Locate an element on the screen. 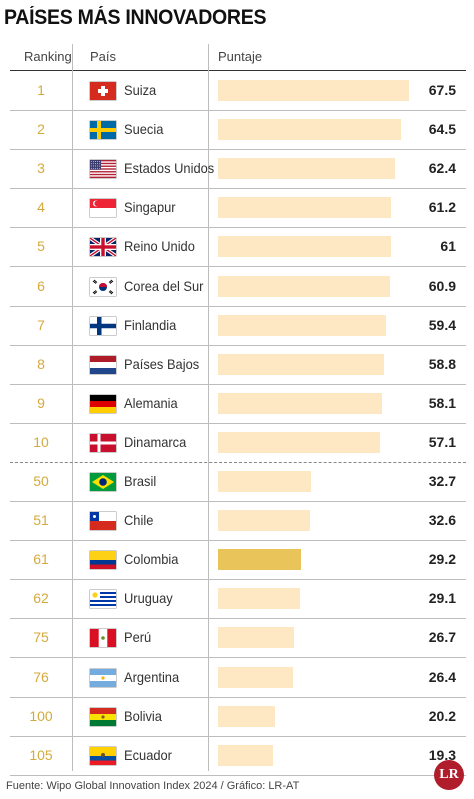  country-label: Chile is located at coordinates (139, 520).